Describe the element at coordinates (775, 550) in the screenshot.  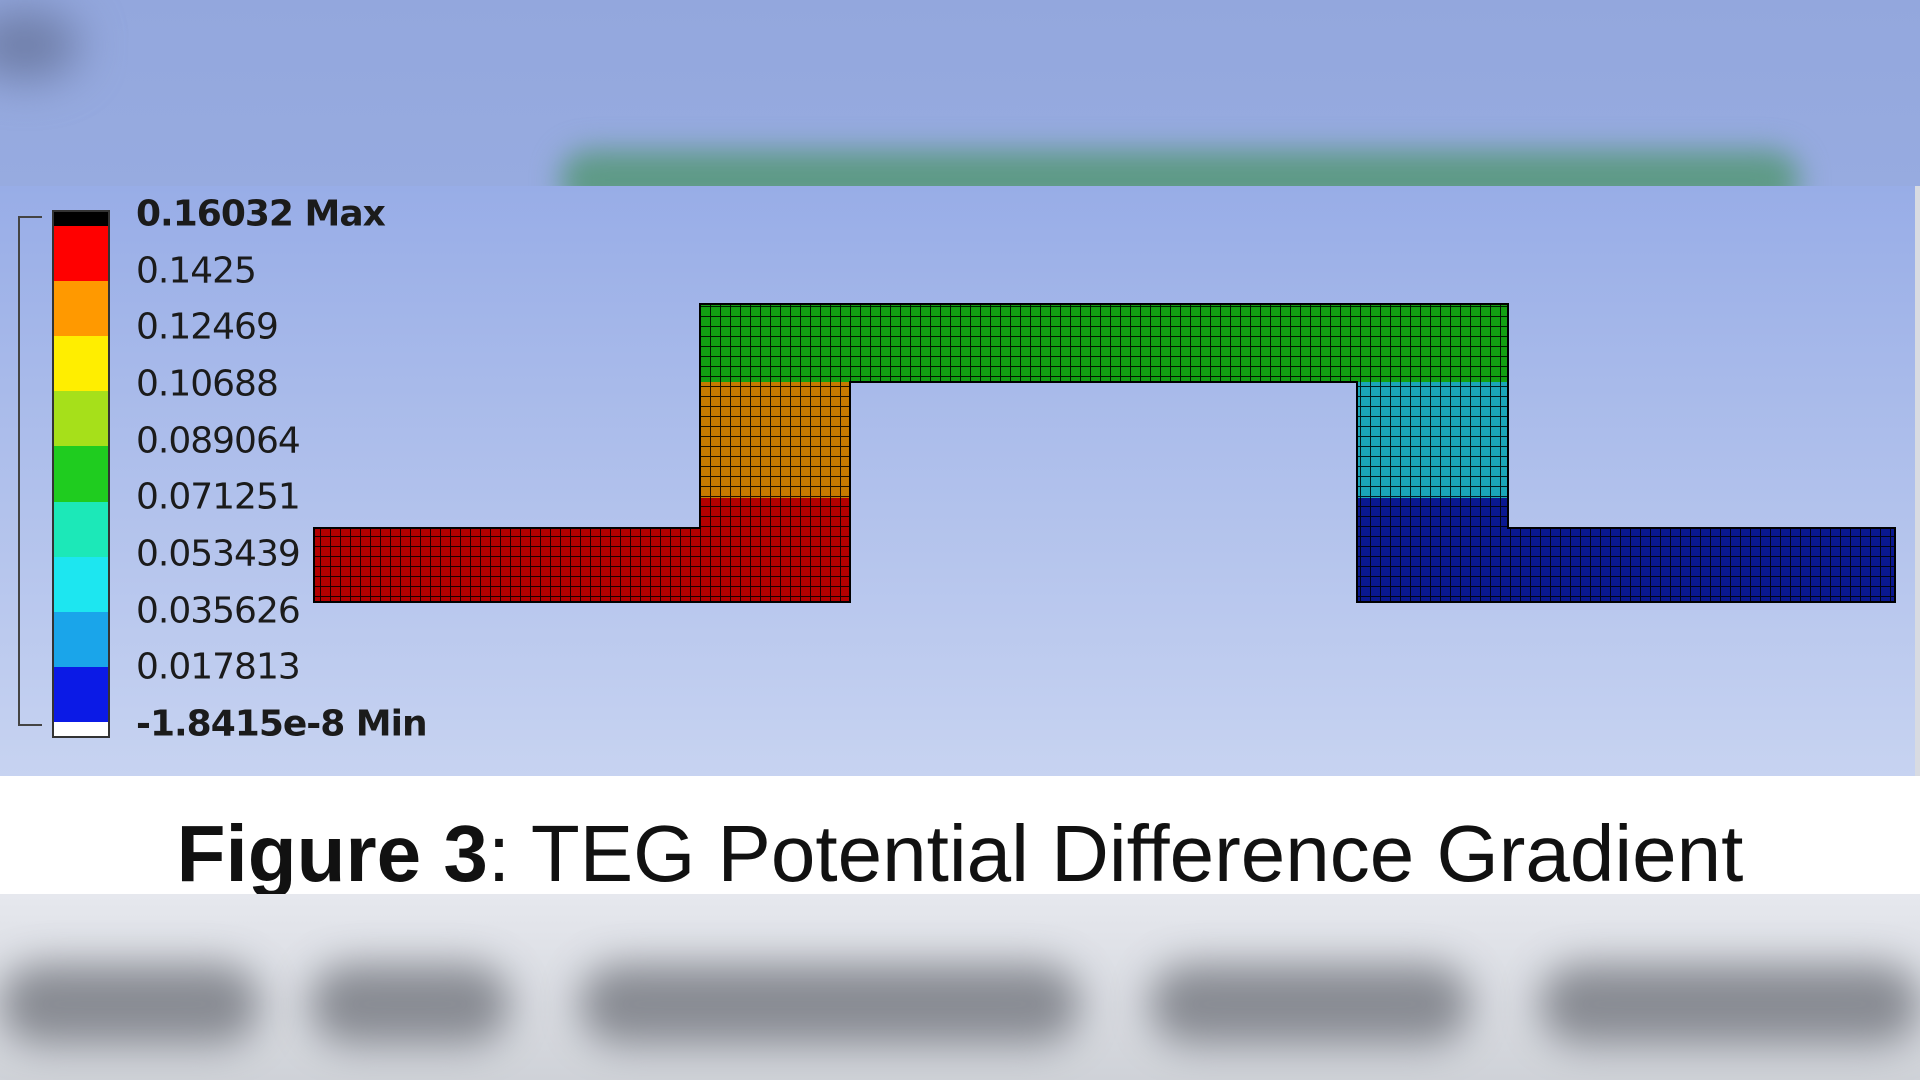
I see `left-post-lower-mesh` at that location.